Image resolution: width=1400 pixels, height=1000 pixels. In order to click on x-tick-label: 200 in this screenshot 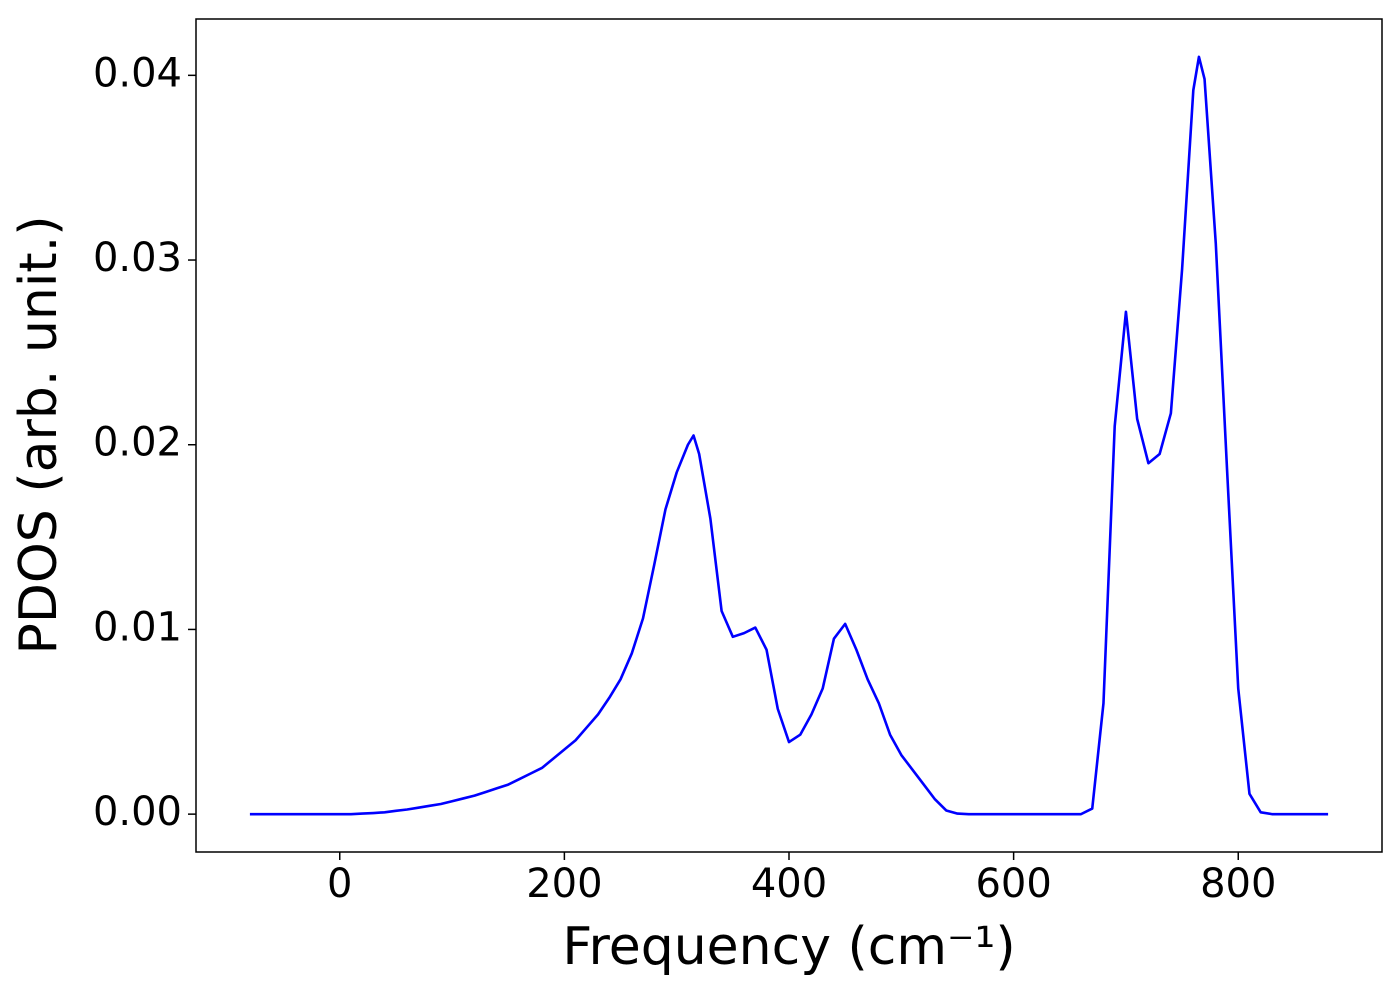, I will do `click(564, 884)`.